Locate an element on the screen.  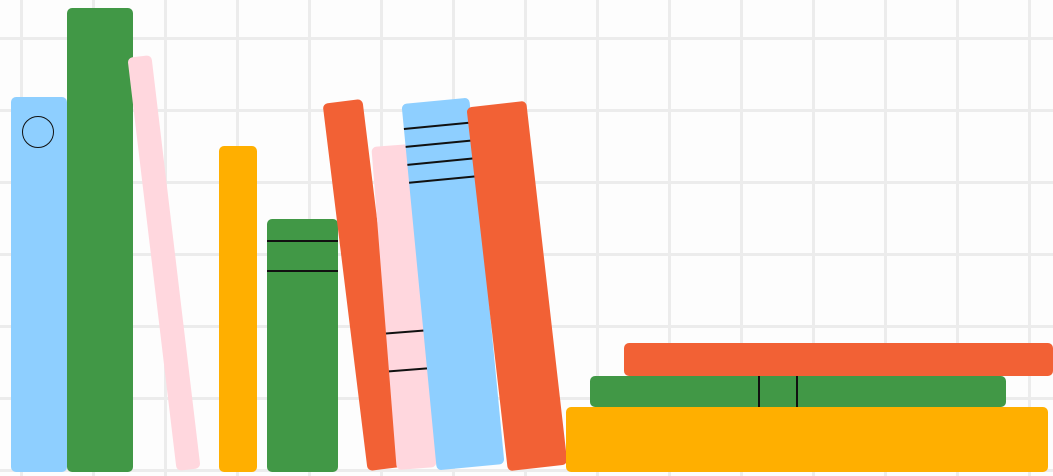
book-yellow-stacked is located at coordinates (807, 439).